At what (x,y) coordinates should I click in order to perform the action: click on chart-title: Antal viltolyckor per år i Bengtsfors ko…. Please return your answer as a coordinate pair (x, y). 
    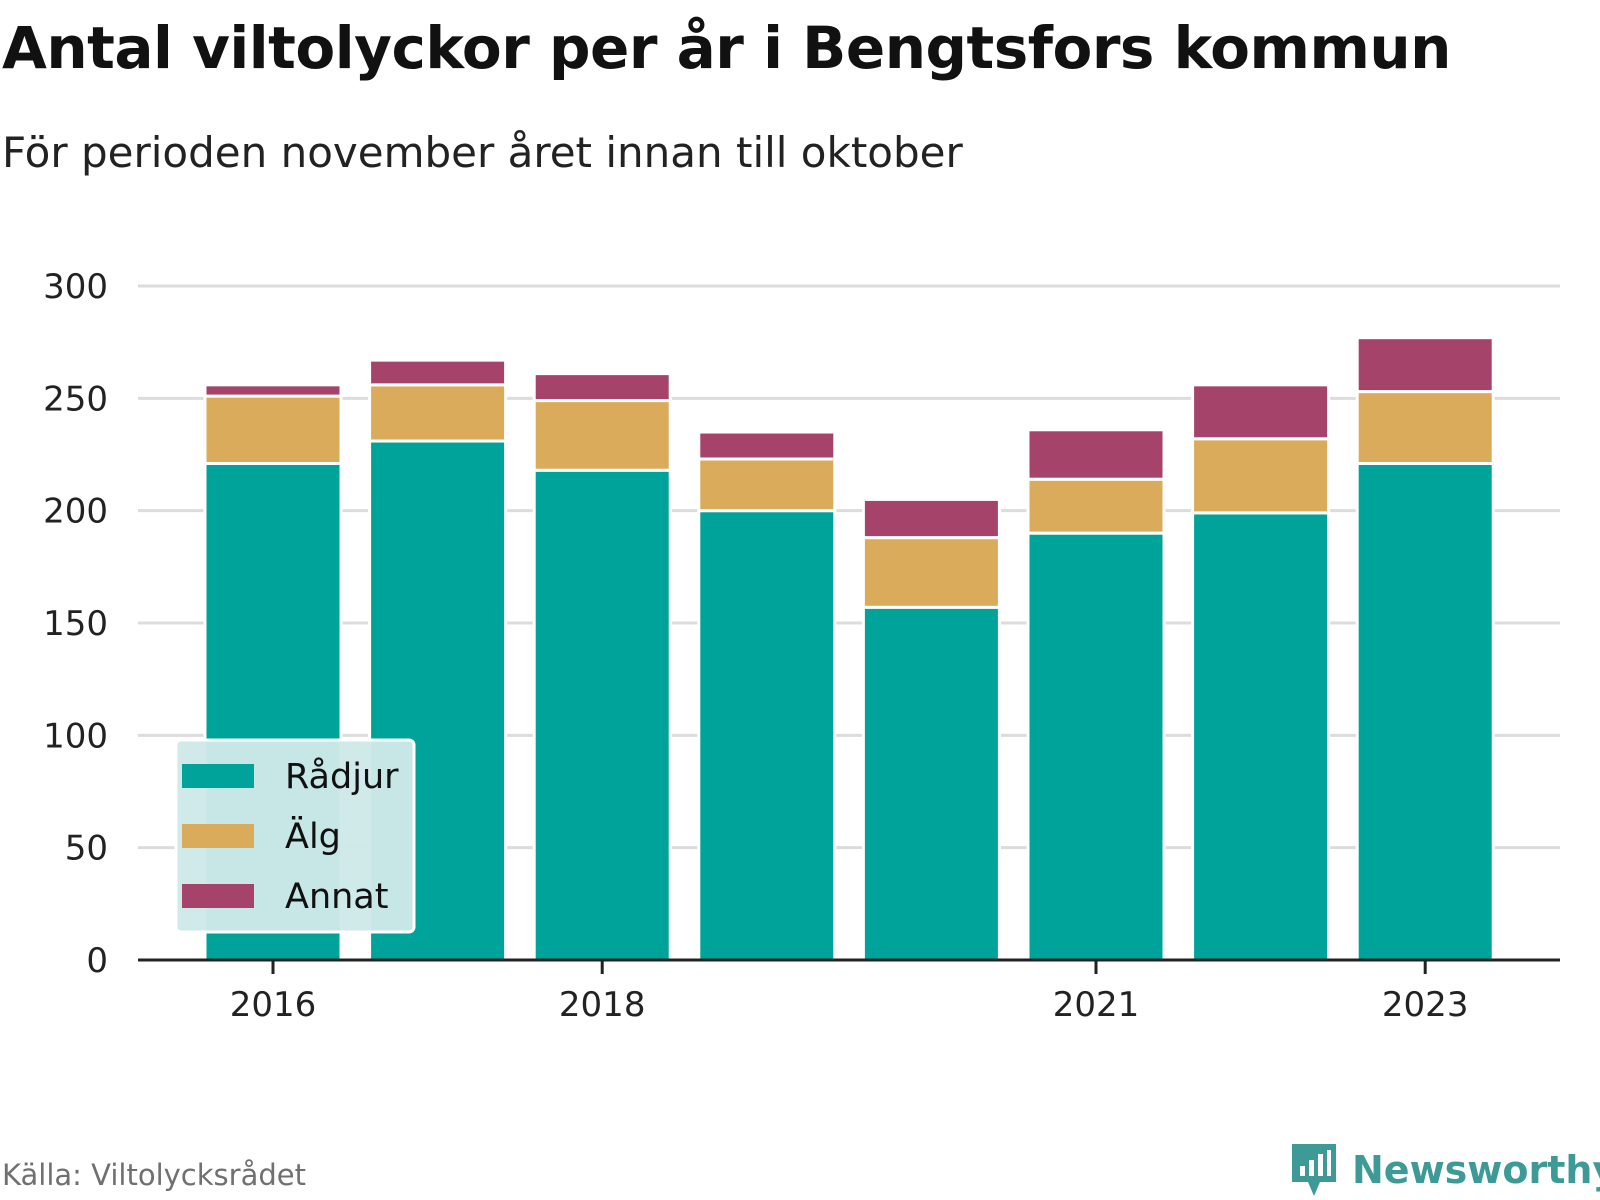
    Looking at the image, I should click on (726, 48).